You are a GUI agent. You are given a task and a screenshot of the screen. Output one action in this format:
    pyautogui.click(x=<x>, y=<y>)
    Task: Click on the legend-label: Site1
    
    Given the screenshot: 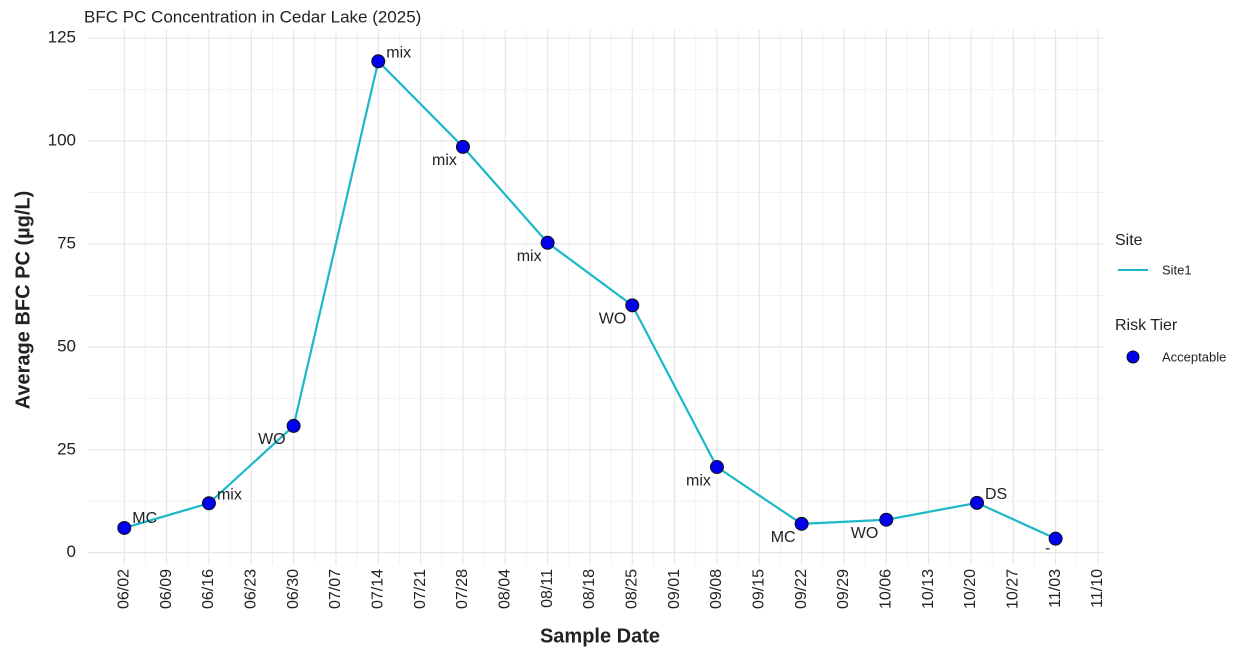 What is the action you would take?
    pyautogui.click(x=1177, y=269)
    